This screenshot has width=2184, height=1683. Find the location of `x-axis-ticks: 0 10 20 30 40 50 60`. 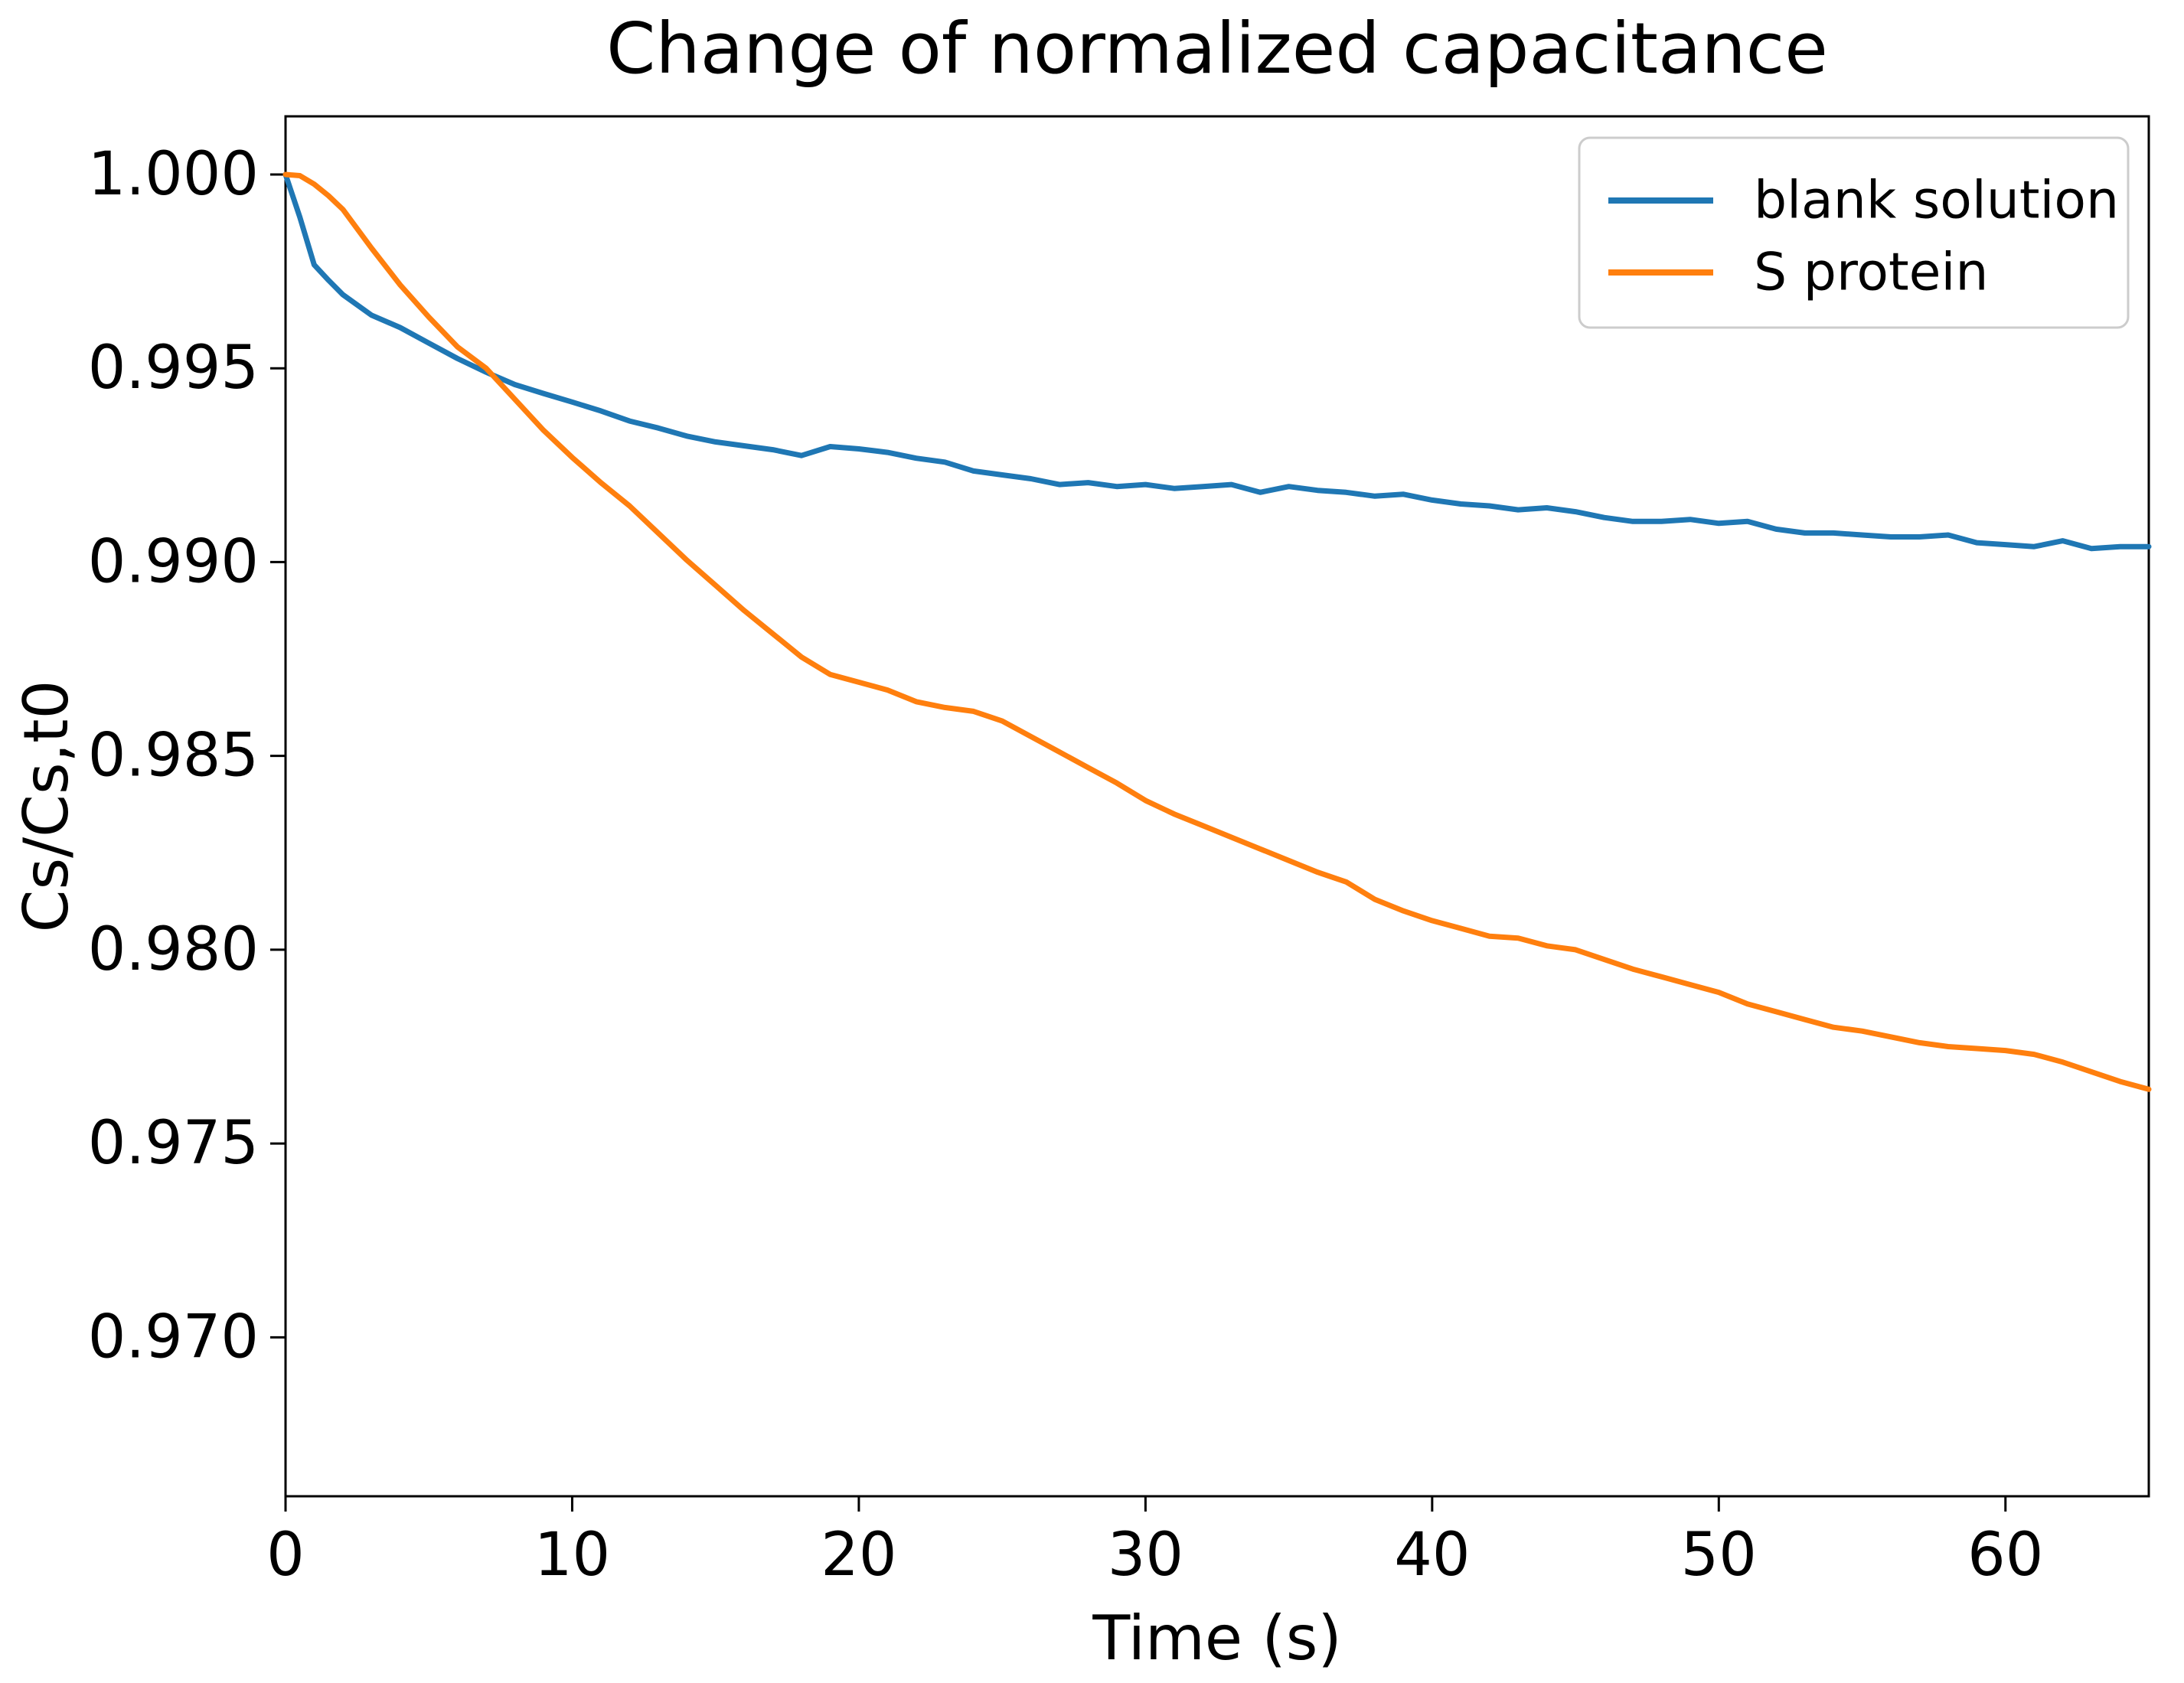

x-axis-ticks: 0 10 20 30 40 50 60 is located at coordinates (1154, 1543).